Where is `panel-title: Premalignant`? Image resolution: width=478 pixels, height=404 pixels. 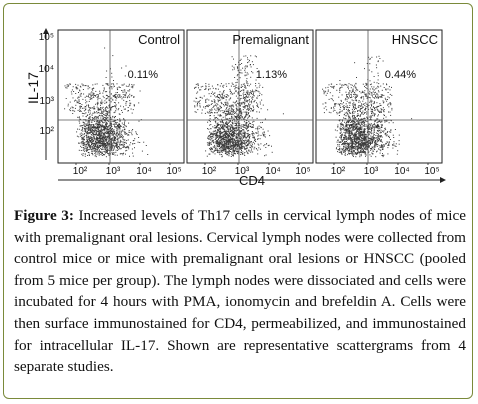
panel-title: Premalignant is located at coordinates (270, 39).